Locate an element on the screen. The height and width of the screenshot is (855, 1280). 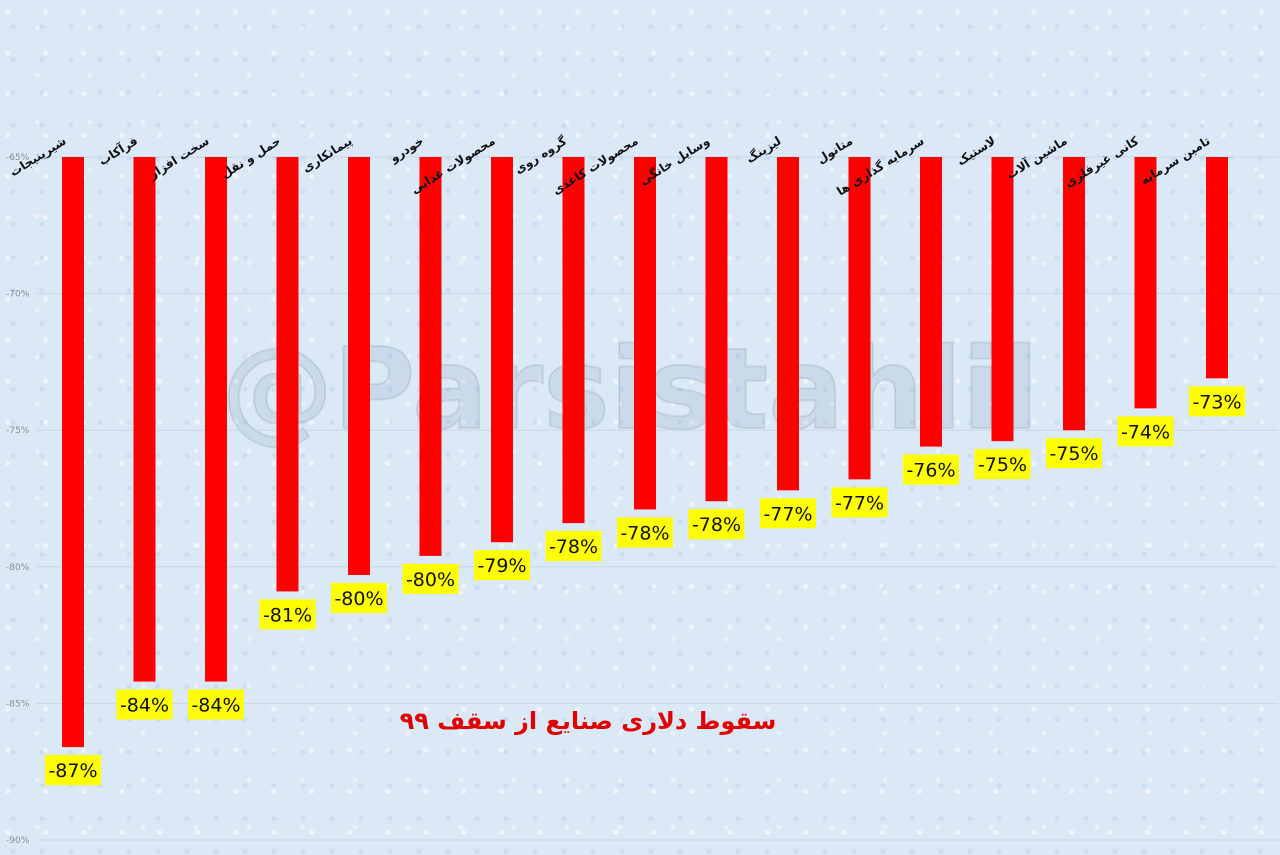
data-label-text: -76% is located at coordinates (930, 471).